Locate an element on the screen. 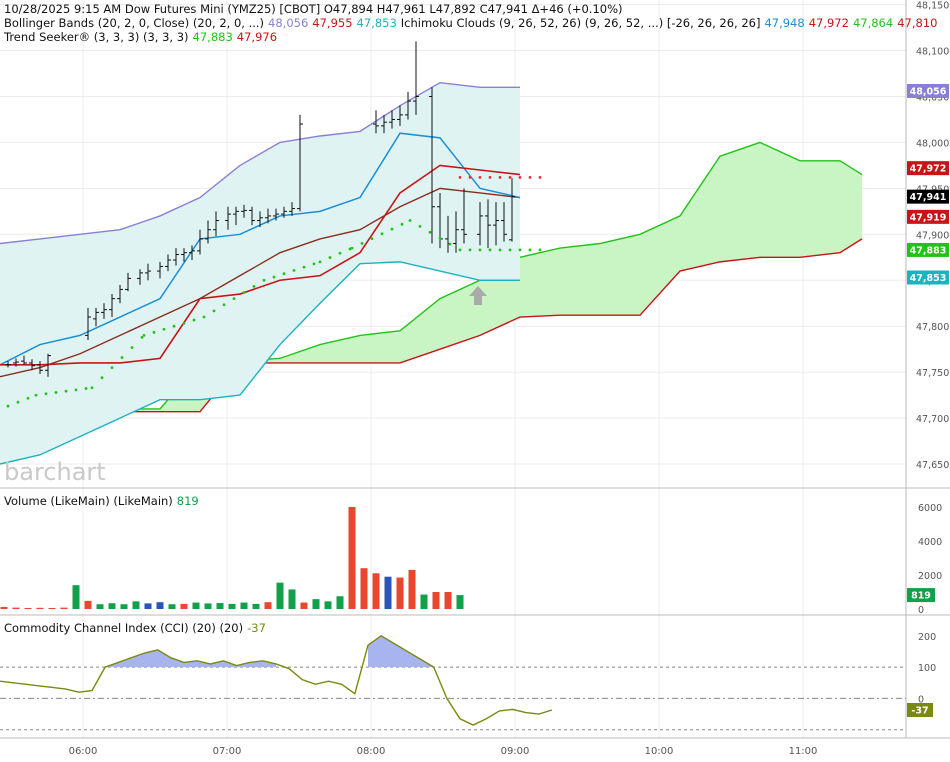  volume-tick-label: 2000 is located at coordinates (930, 576).